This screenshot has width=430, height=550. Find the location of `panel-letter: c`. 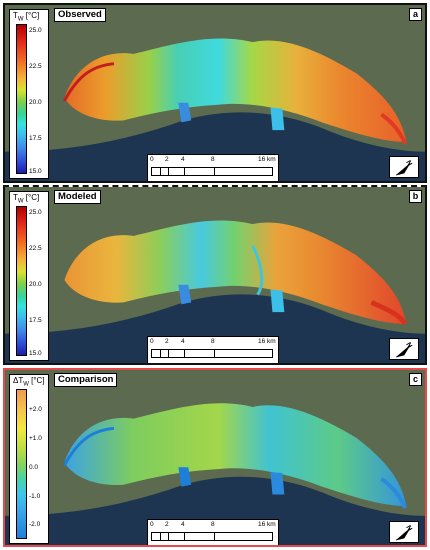

panel-letter: c is located at coordinates (415, 379).